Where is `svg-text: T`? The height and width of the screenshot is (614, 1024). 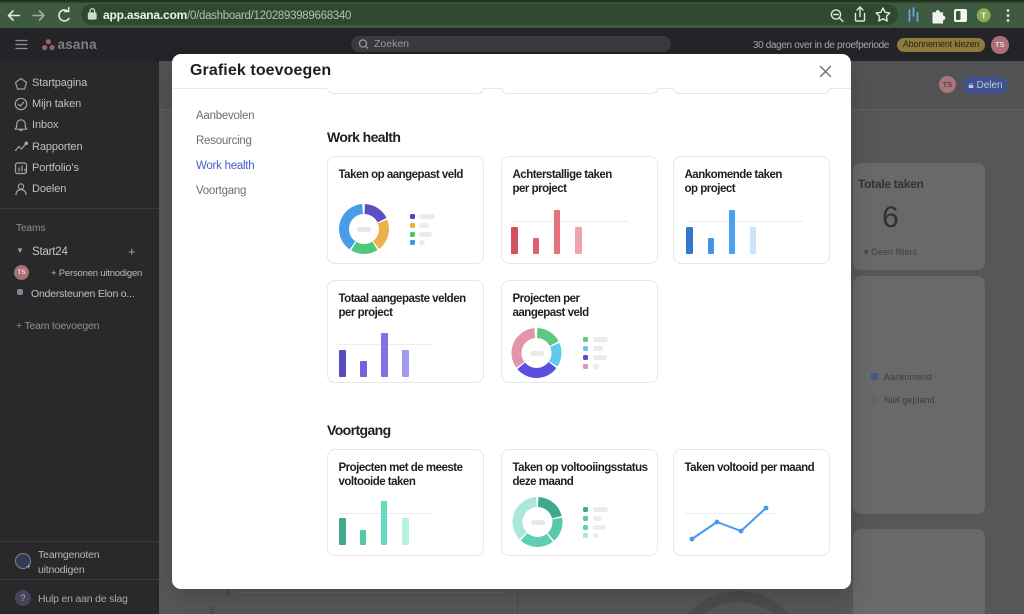
svg-text: T is located at coordinates (984, 15).